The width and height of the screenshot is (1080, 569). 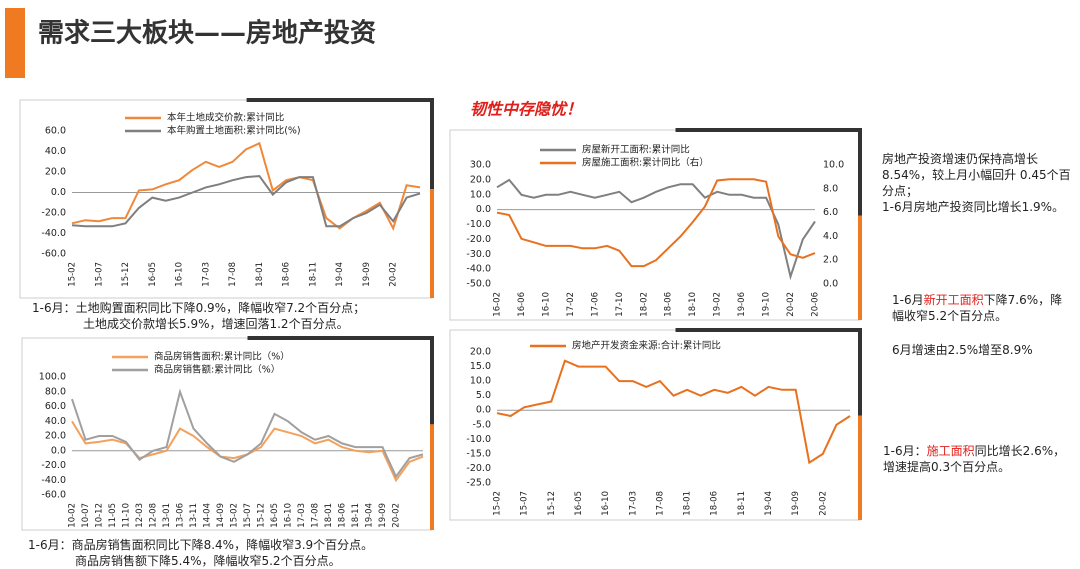 What do you see at coordinates (199, 308) in the screenshot?
I see `land-note-1: 1-6月：土地购置面积同比下降0.9%，降幅收窄7.2个百分点；` at bounding box center [199, 308].